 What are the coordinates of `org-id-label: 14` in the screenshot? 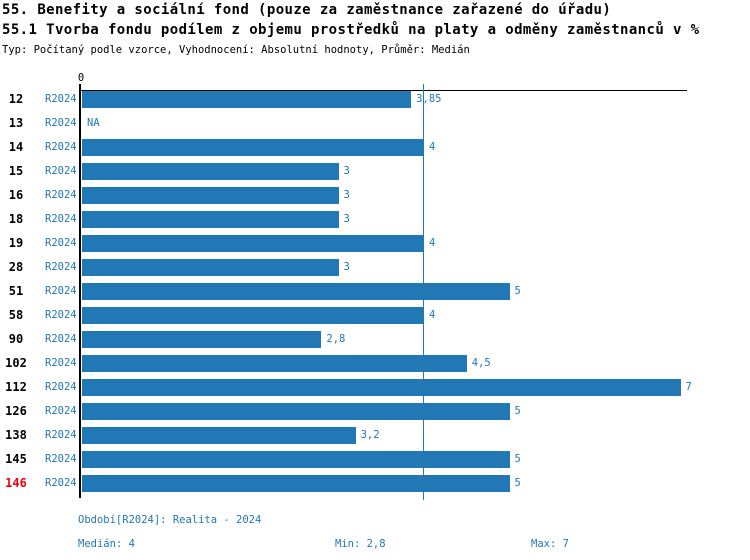 It's located at (16, 147).